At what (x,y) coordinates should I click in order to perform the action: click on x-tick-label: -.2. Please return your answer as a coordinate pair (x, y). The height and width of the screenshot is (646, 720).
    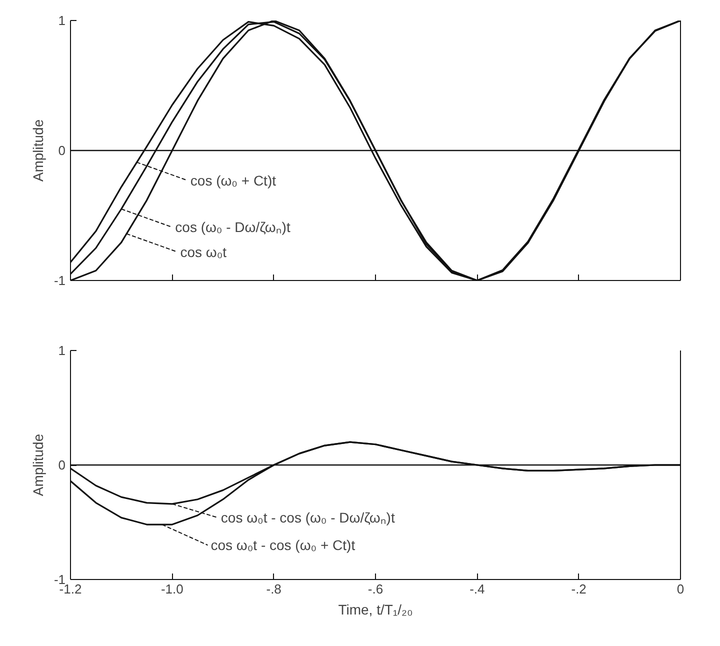
    Looking at the image, I should click on (578, 589).